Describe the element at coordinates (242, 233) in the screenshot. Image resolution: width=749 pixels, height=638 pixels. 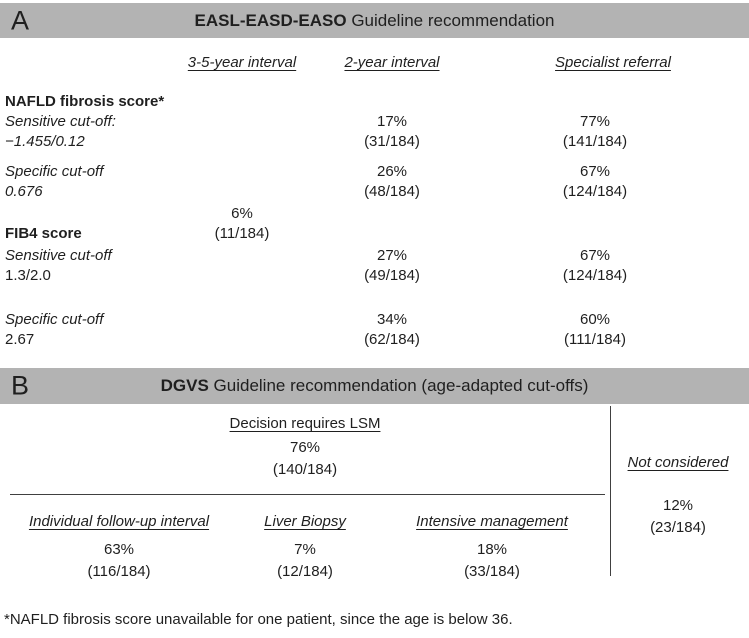
I see `interval-3-5yr-n: (11/184)` at that location.